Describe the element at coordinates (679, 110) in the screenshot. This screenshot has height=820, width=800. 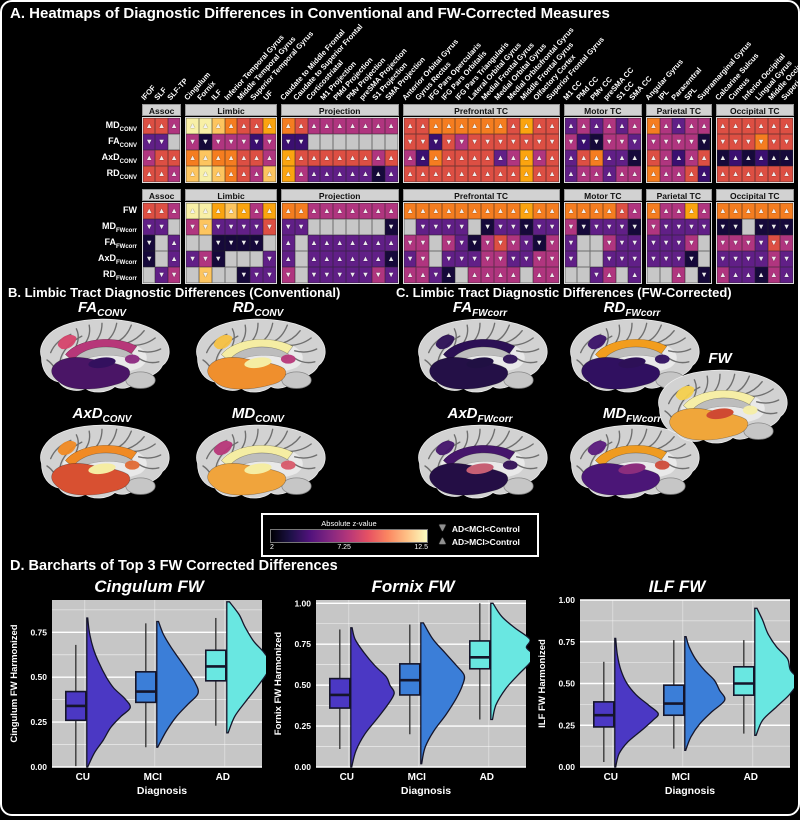
I see `heatmap-group-header: Parietal TC` at that location.